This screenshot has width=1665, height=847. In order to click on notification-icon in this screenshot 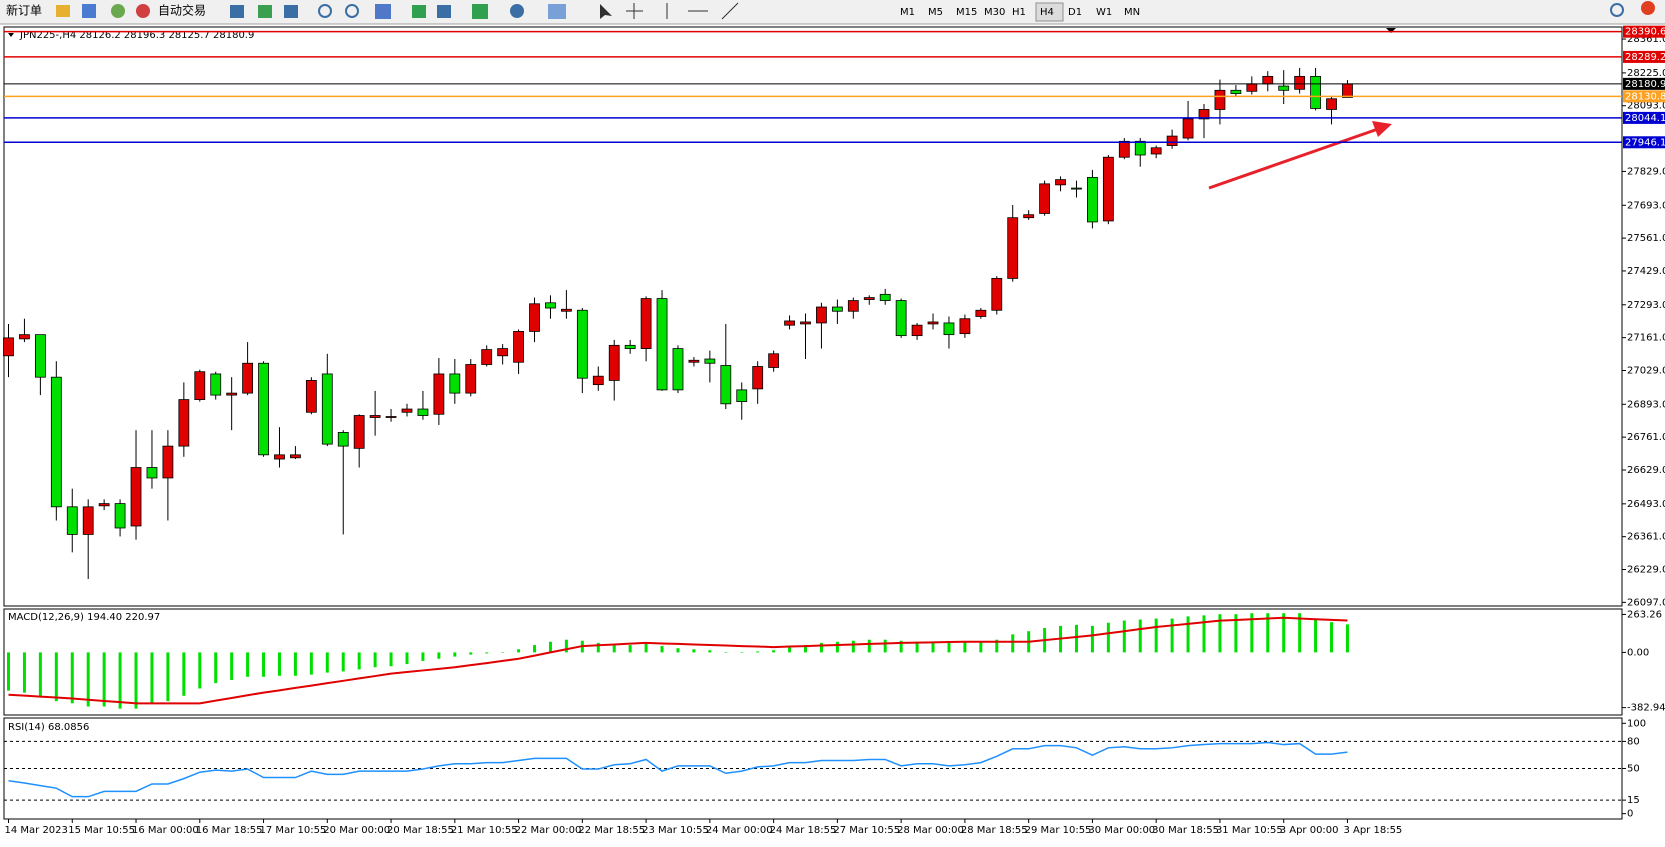, I will do `click(1648, 8)`.